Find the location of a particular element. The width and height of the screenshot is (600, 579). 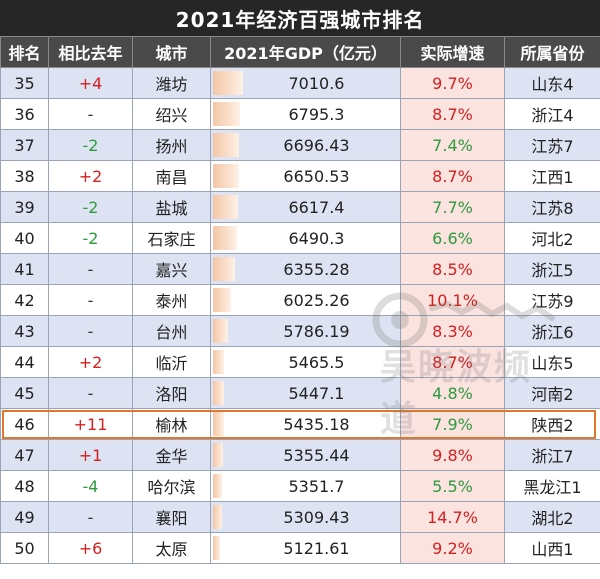

gdp-value: 6025.26 is located at coordinates (316, 300).